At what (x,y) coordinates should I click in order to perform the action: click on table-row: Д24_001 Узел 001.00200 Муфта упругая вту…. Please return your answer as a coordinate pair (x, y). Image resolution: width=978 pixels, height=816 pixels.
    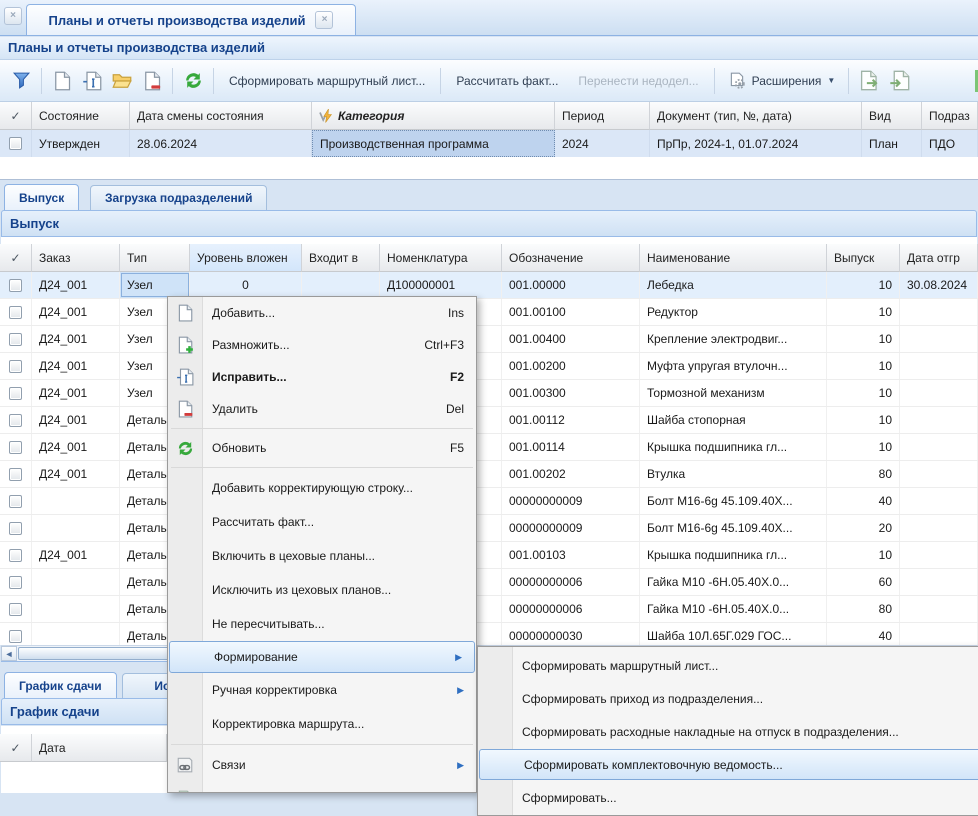
    Looking at the image, I should click on (489, 366).